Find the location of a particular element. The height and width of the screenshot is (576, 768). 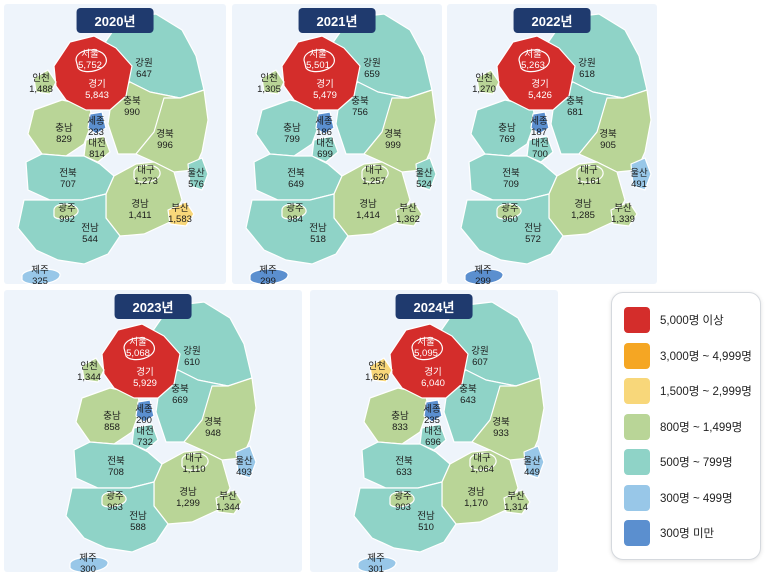

region-value: 681 is located at coordinates (575, 112).